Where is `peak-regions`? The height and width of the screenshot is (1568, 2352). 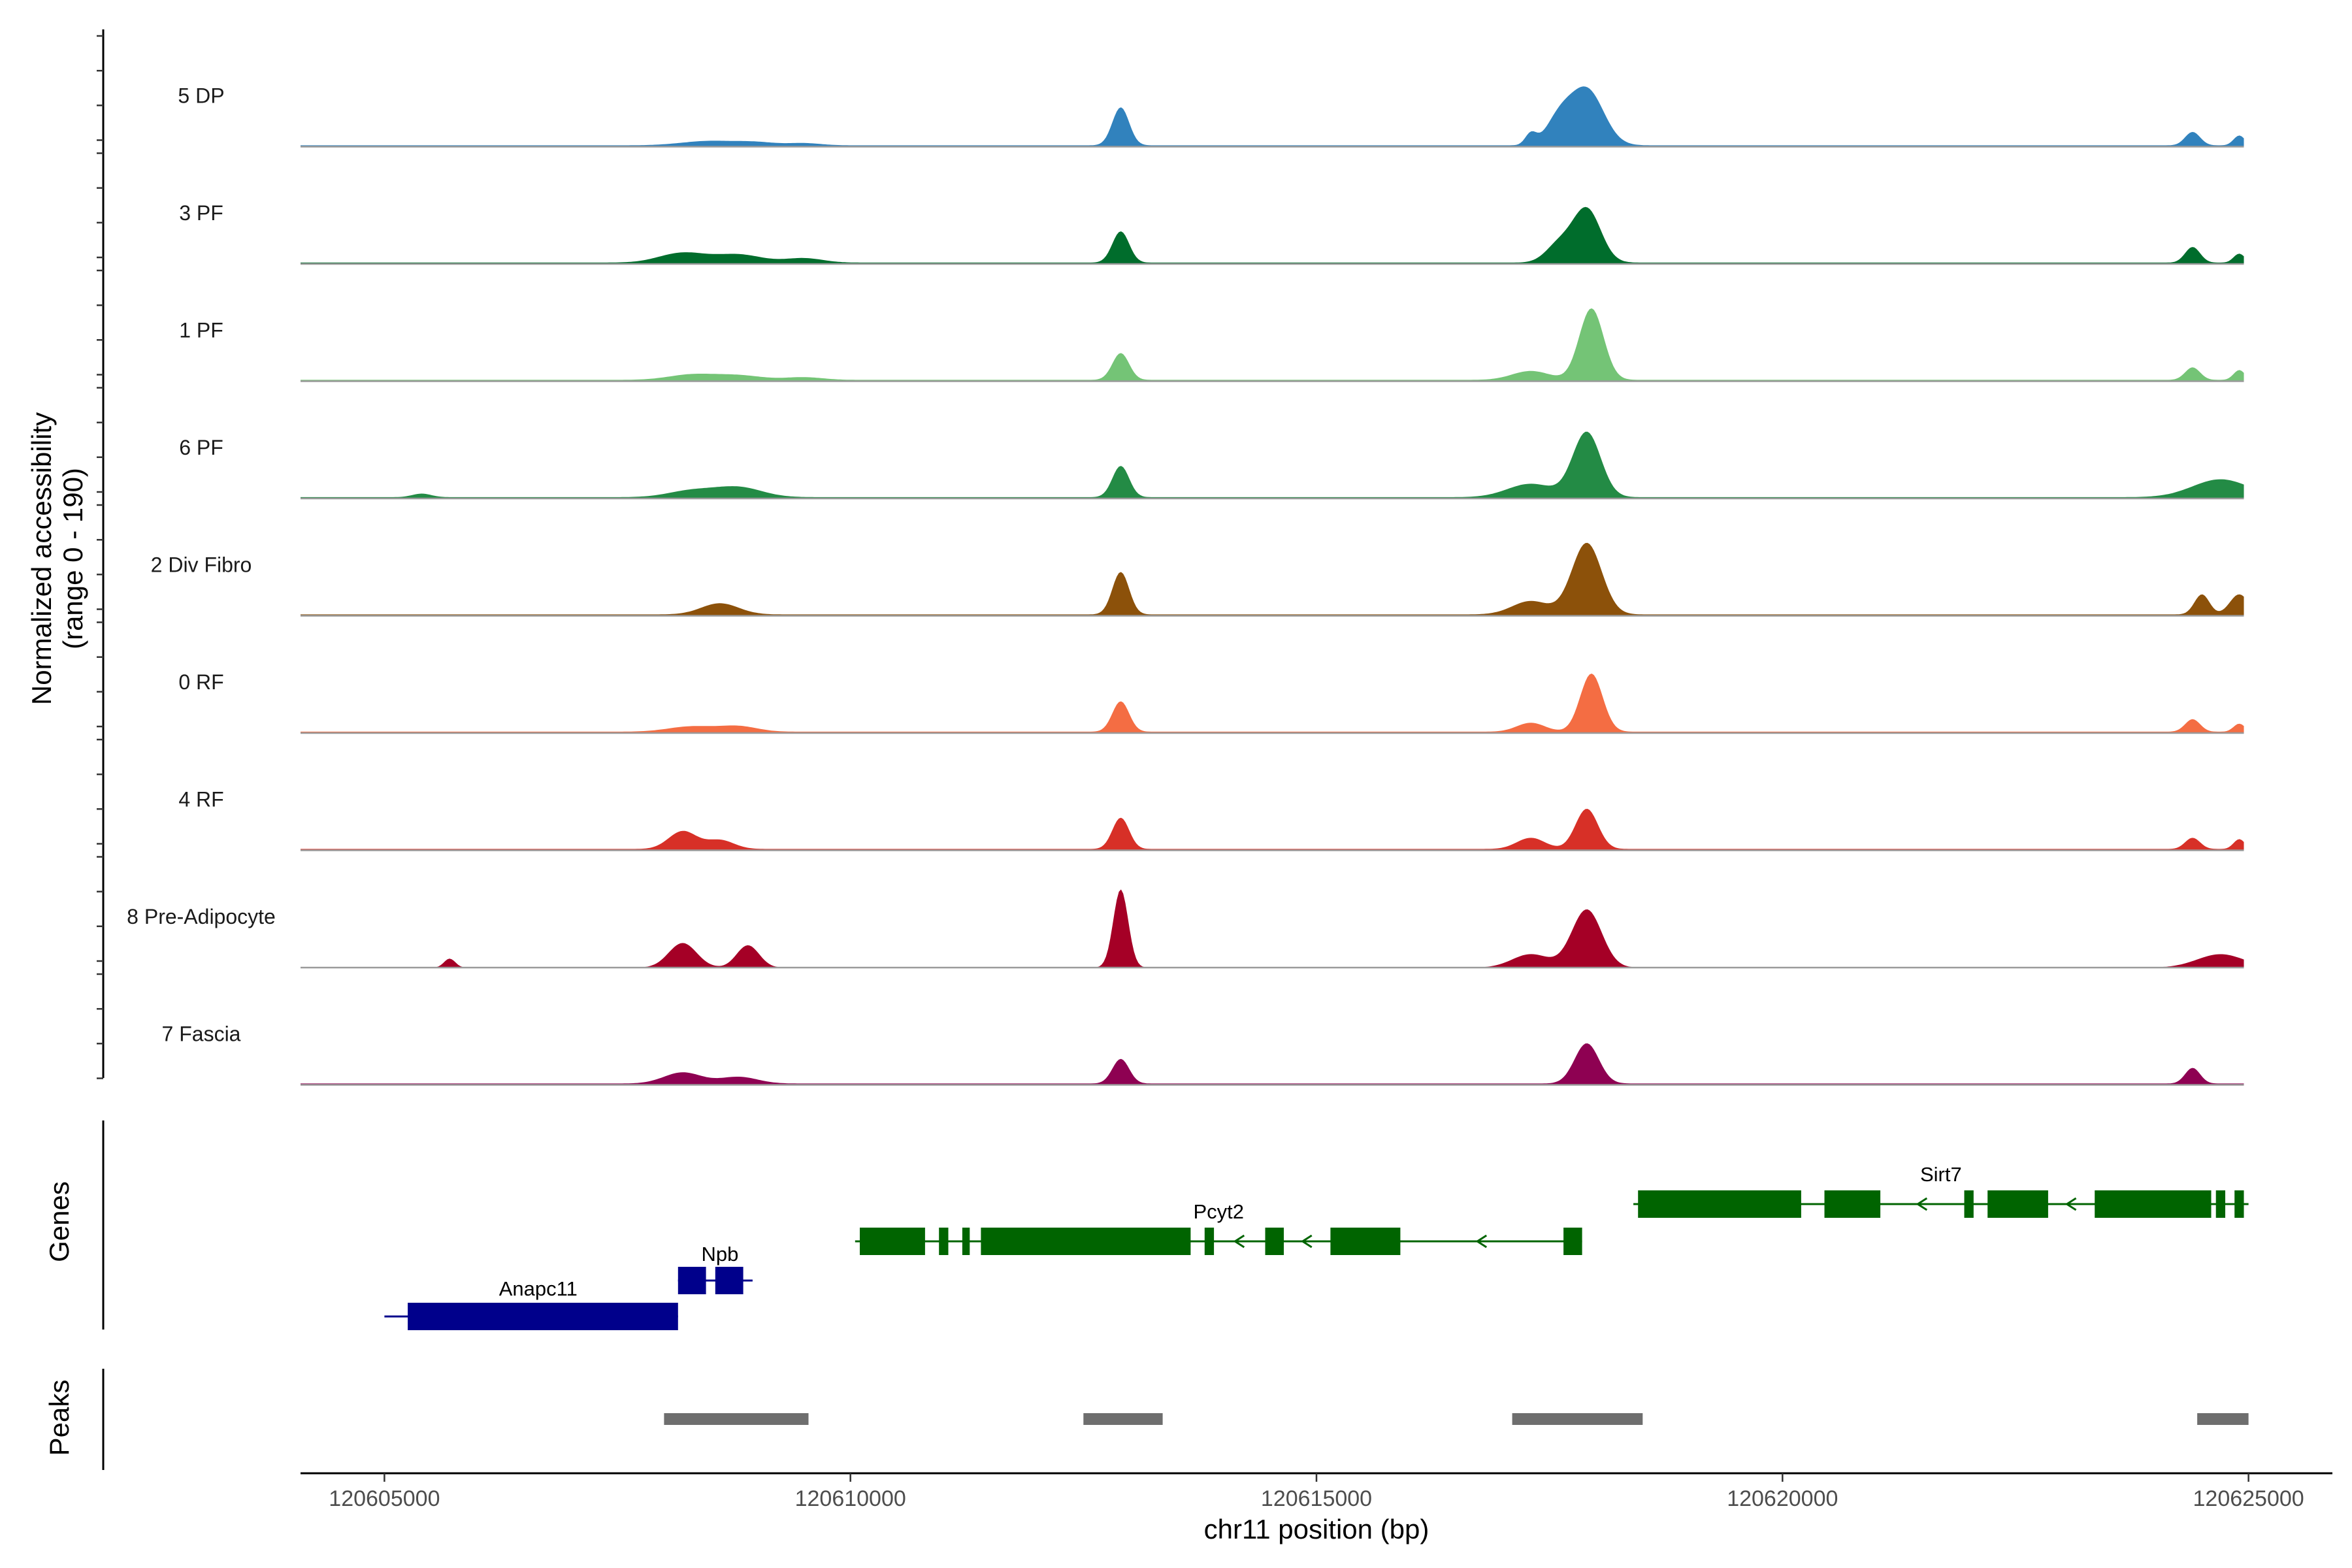
peak-regions is located at coordinates (1456, 1419).